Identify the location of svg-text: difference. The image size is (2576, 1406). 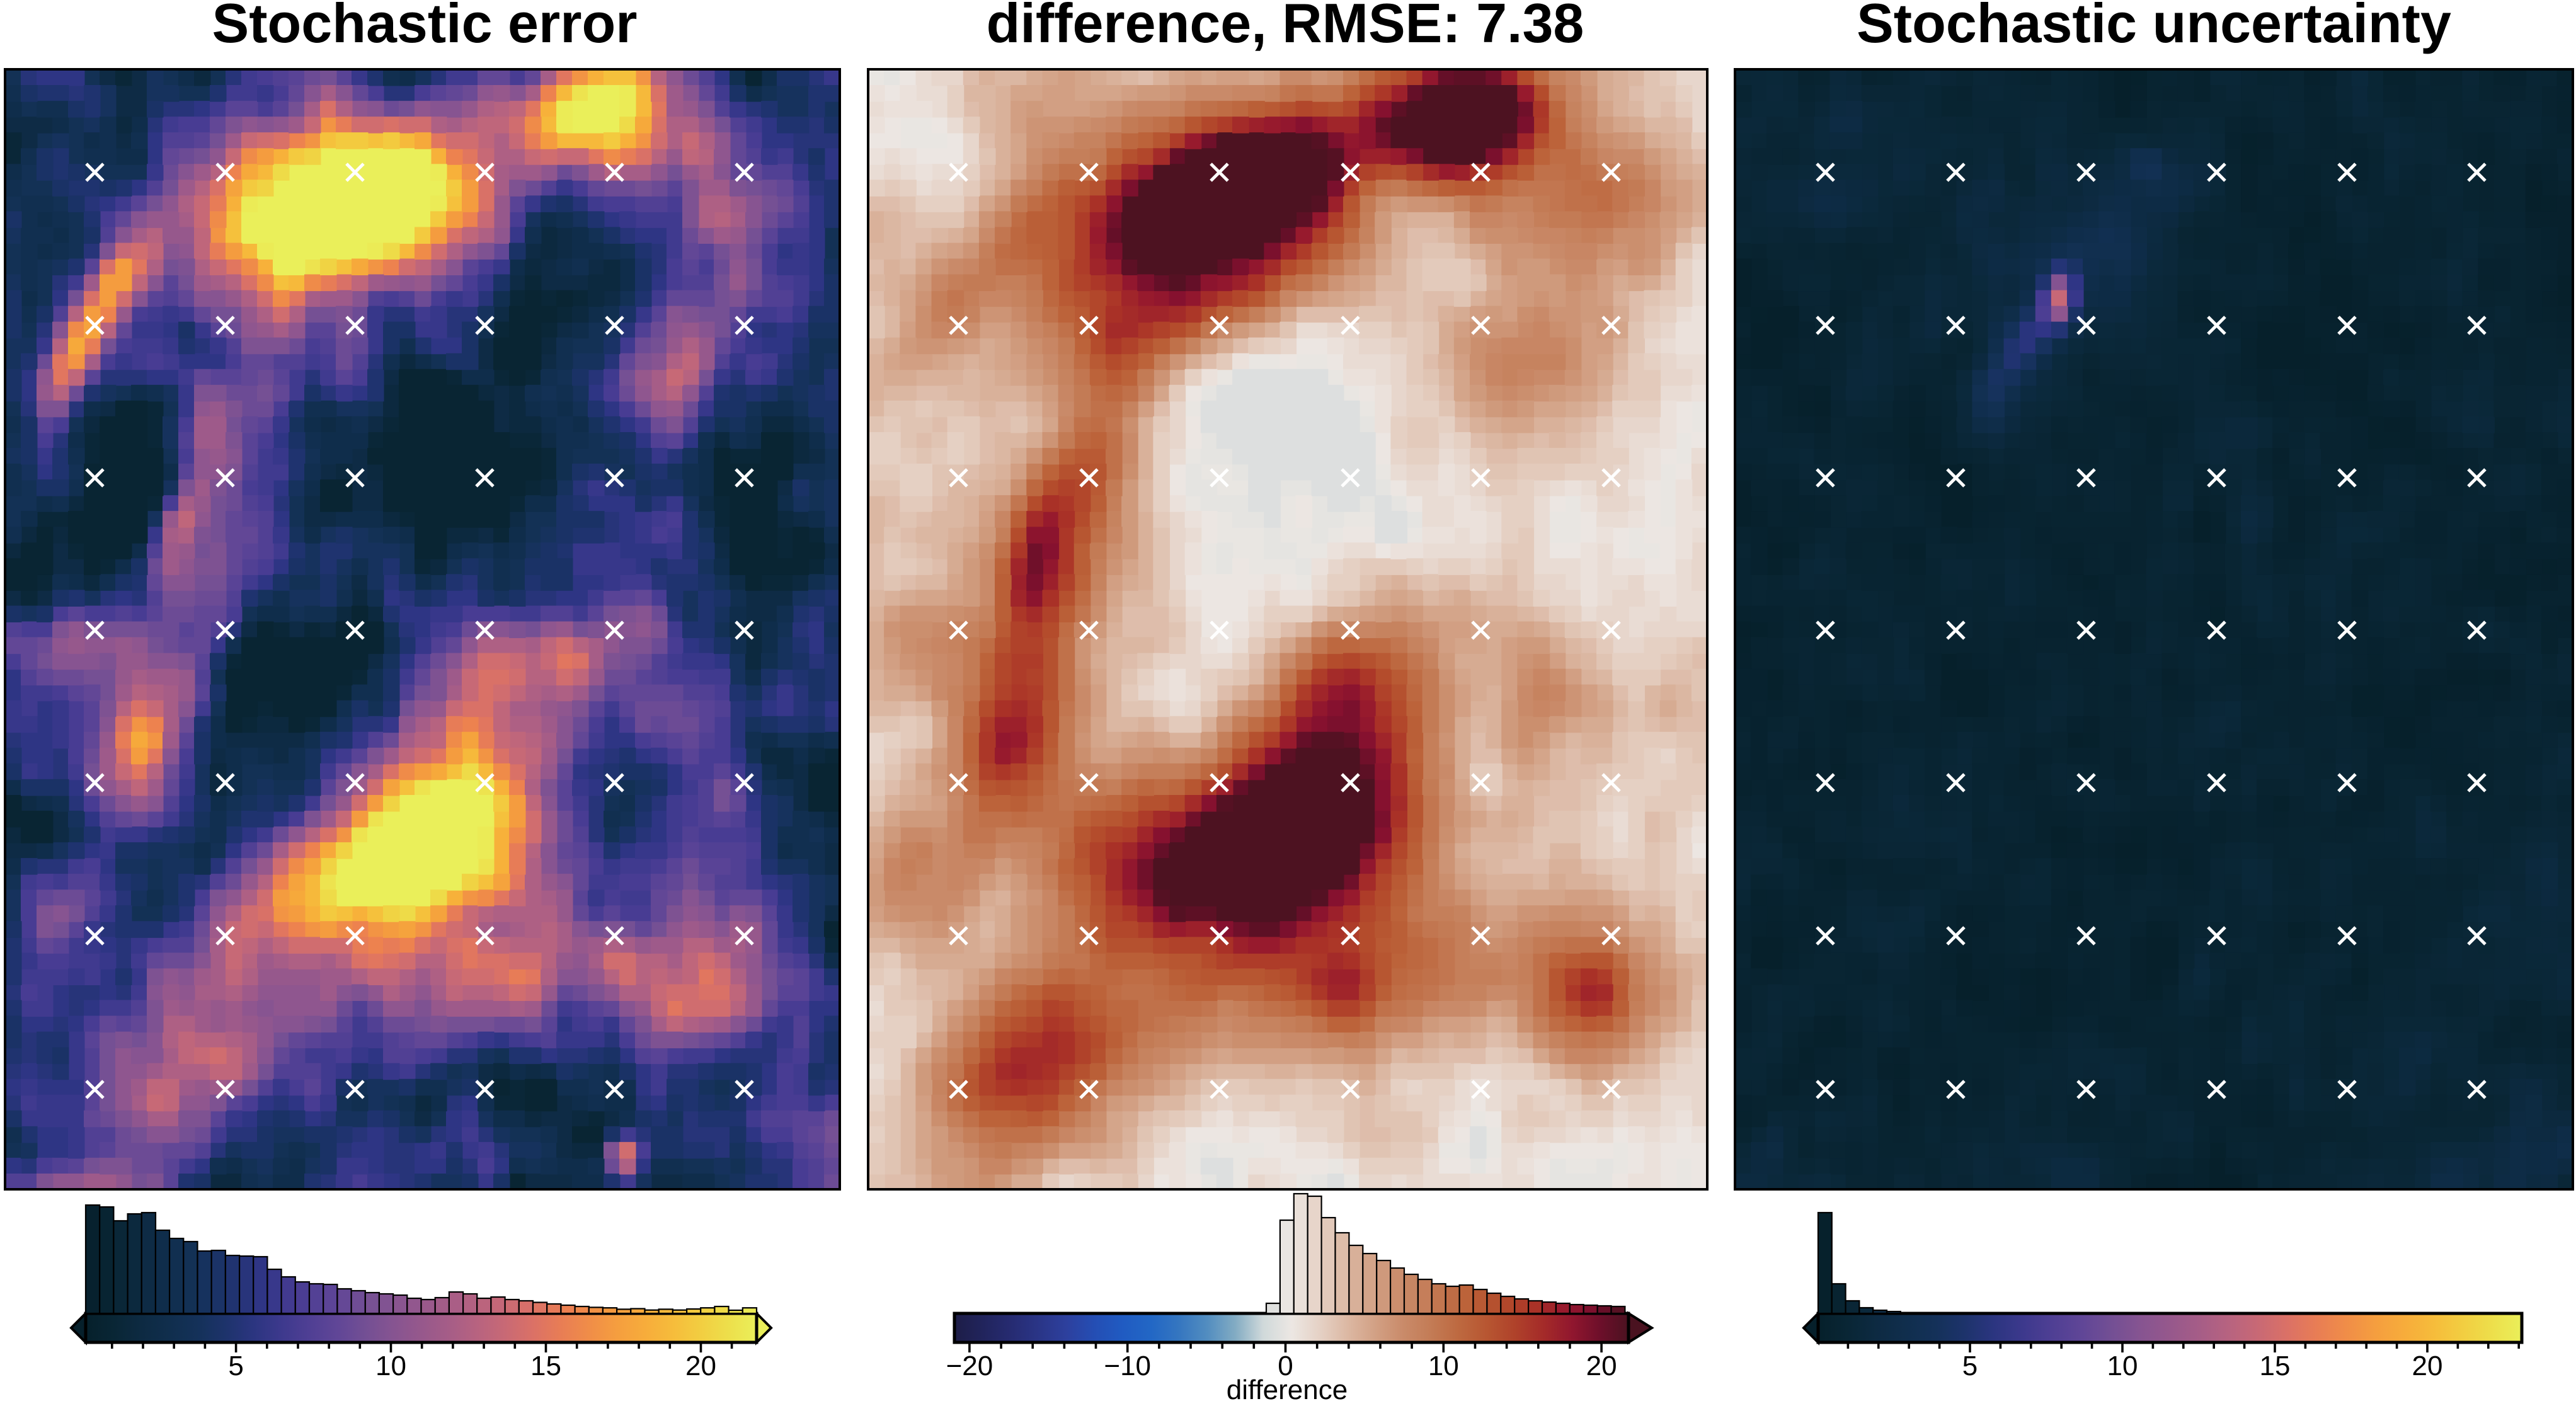
(1287, 1389).